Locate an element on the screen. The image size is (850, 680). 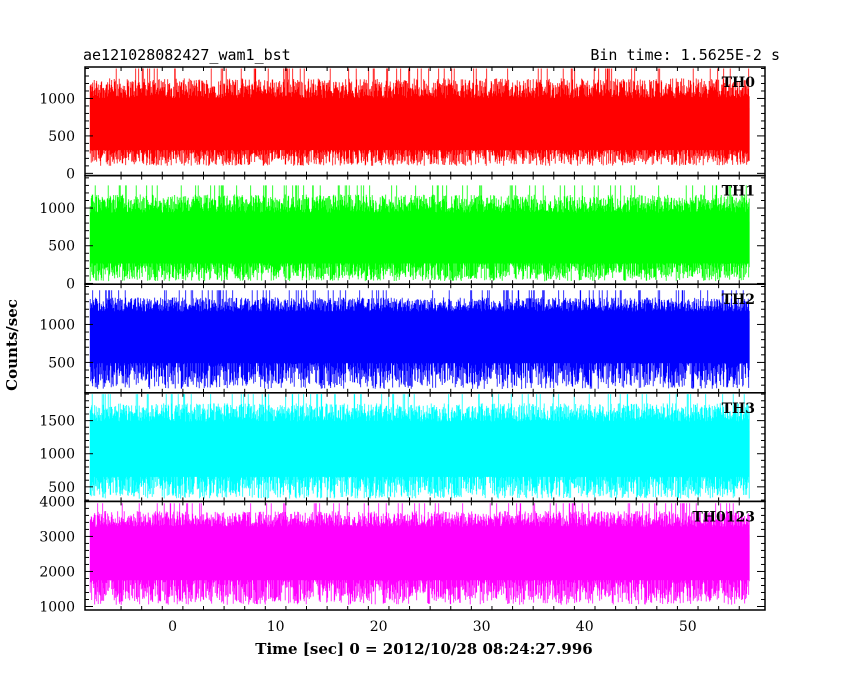
chart-title: ae121028082427_wam1_bst is located at coordinates (187, 55).